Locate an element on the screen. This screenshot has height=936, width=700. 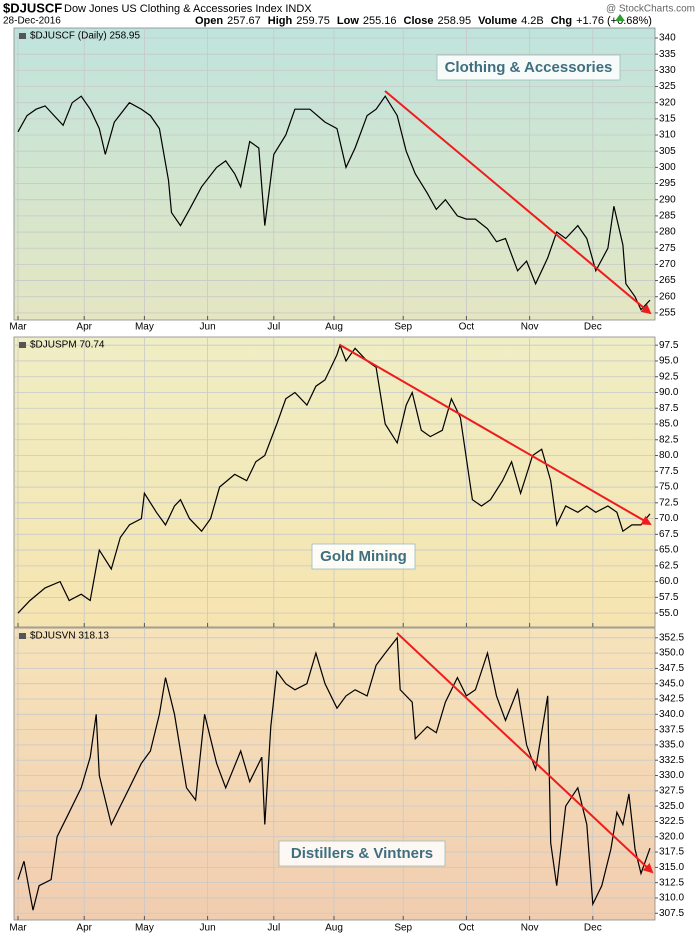
date: 28-Dec-2016 is located at coordinates (32, 21).